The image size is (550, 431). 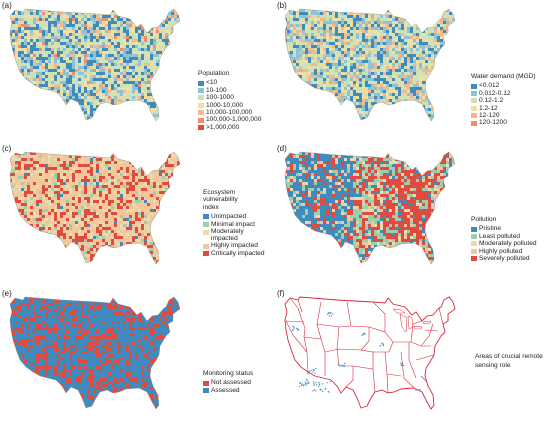 What do you see at coordinates (229, 217) in the screenshot?
I see `legend-label: Unimpacted` at bounding box center [229, 217].